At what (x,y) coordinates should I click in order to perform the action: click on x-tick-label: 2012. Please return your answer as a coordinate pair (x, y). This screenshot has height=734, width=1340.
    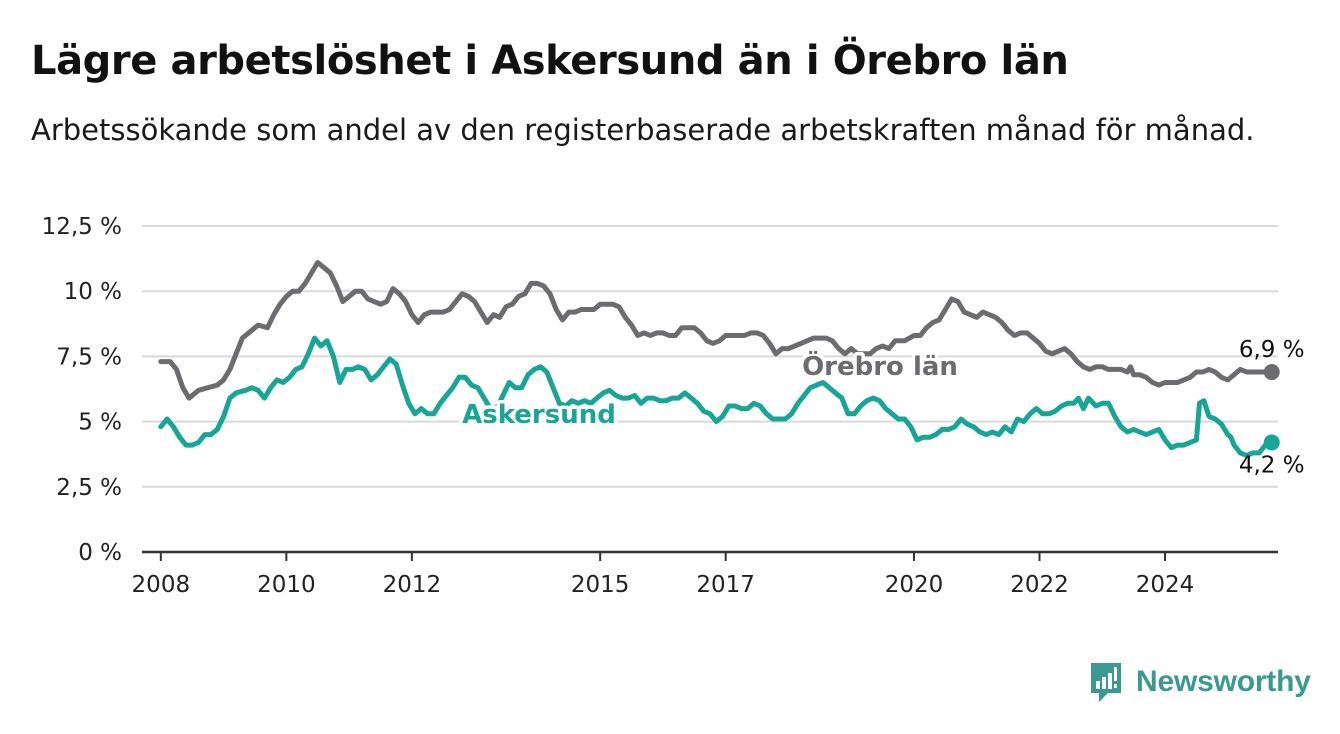
    Looking at the image, I should click on (412, 585).